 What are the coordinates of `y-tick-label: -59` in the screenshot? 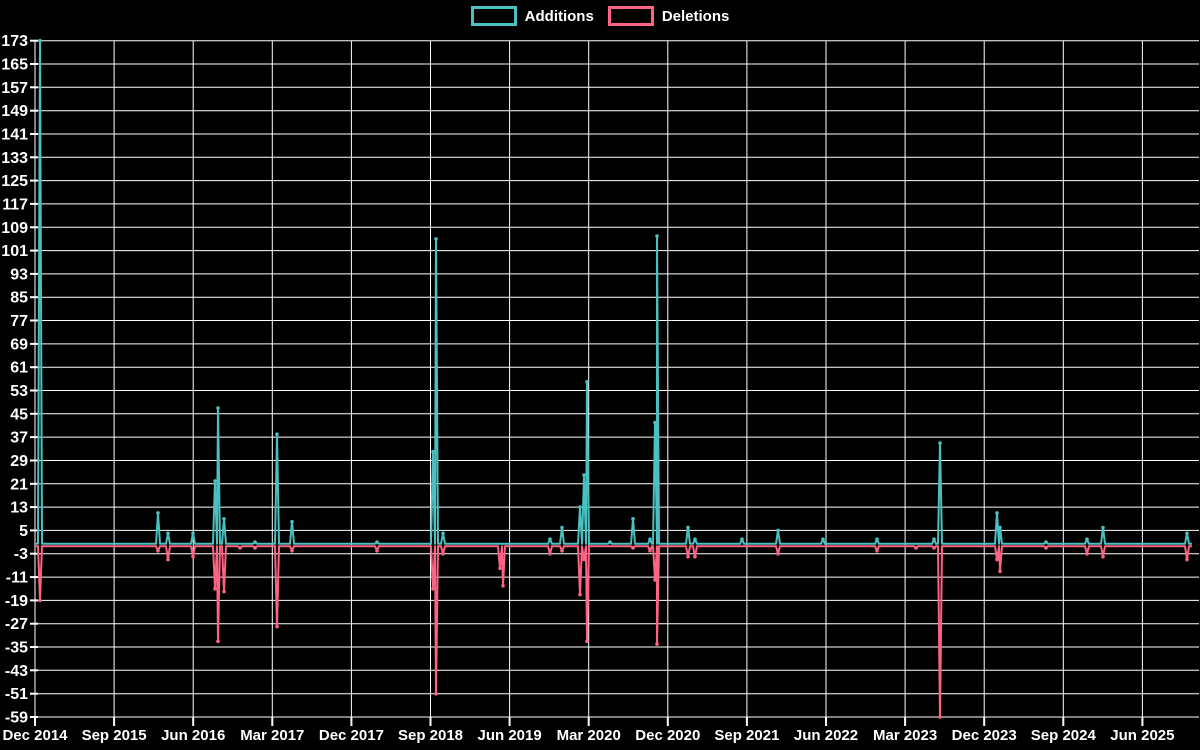 It's located at (16, 718).